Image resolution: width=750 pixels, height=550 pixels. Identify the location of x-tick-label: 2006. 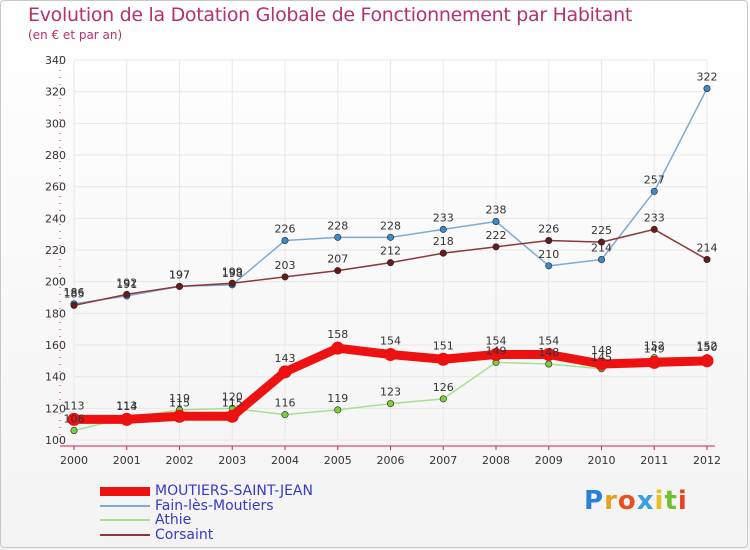
(391, 460).